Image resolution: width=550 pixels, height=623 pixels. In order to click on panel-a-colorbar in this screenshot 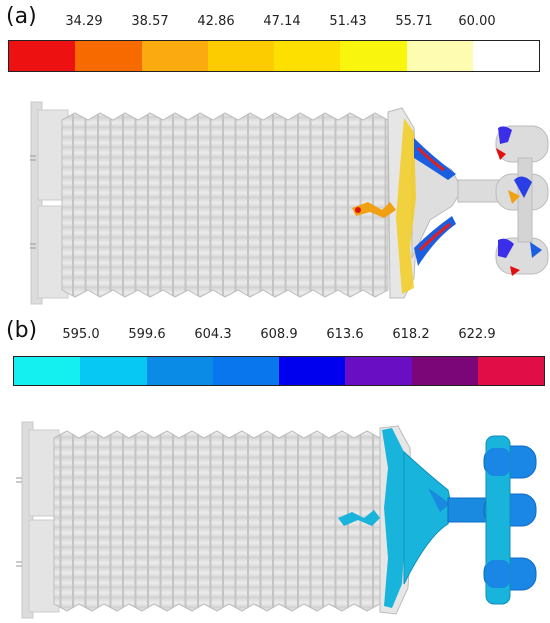, I will do `click(274, 56)`.